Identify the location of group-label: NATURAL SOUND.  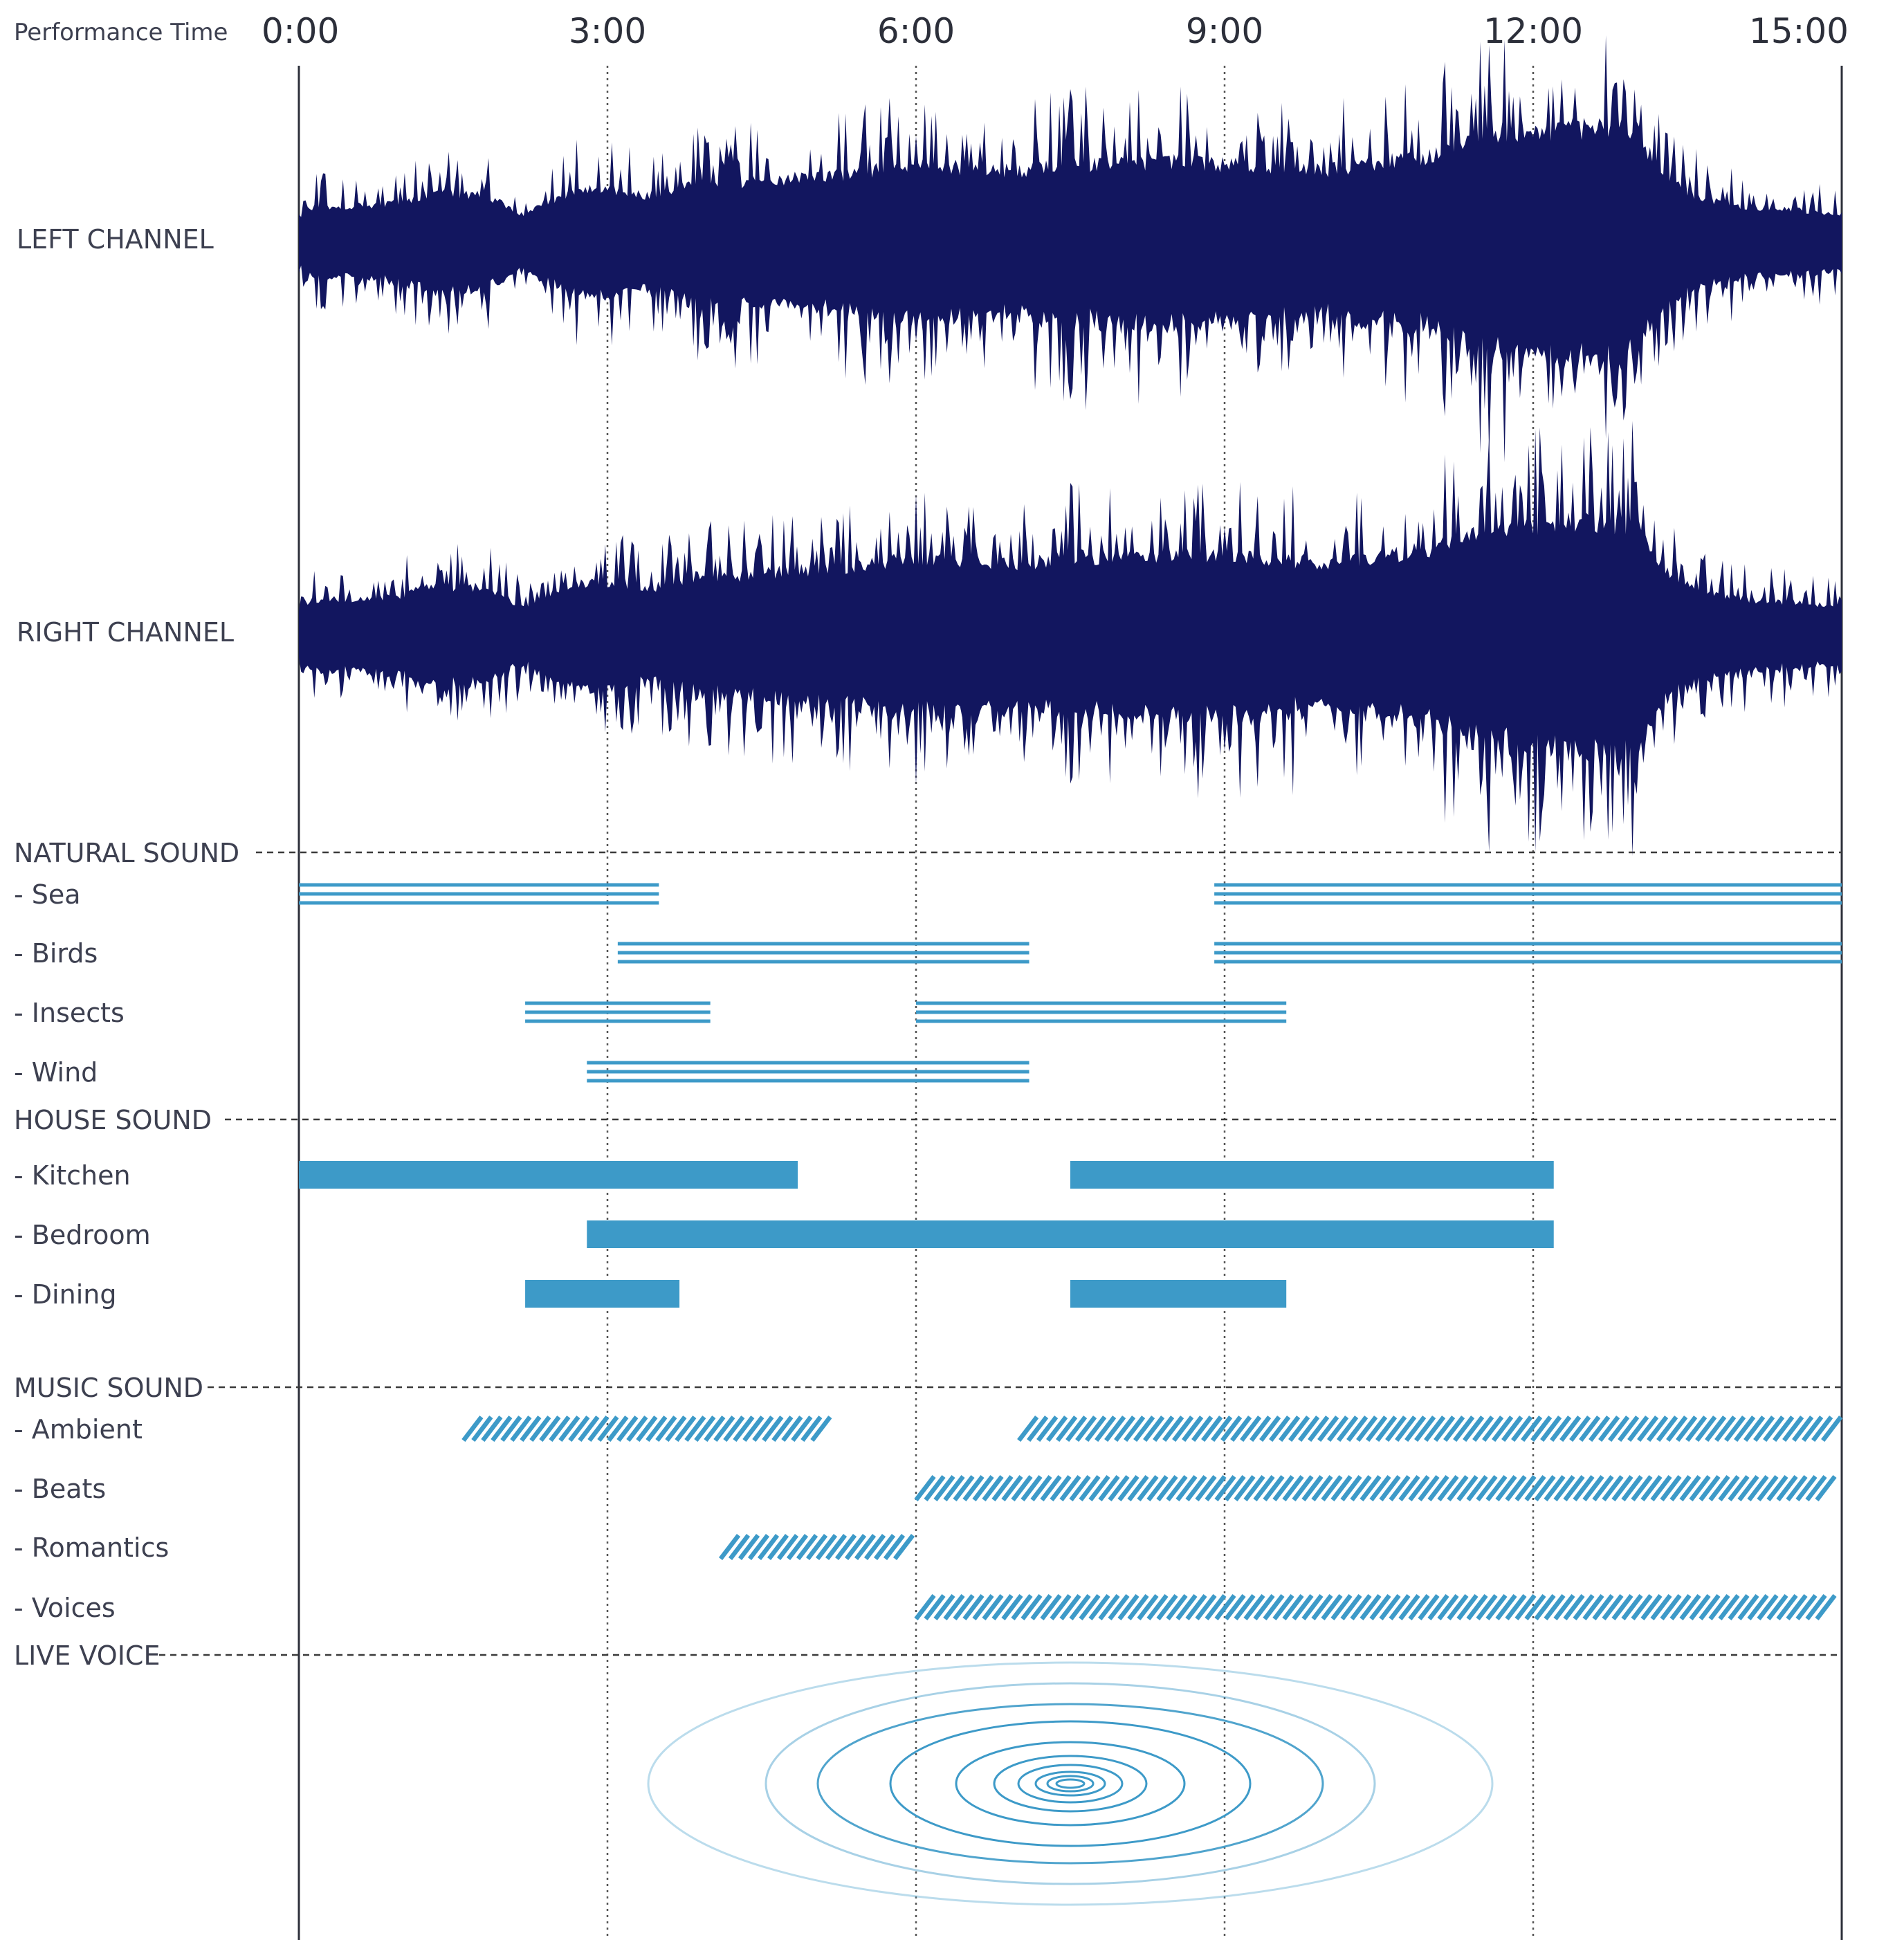
(126, 853).